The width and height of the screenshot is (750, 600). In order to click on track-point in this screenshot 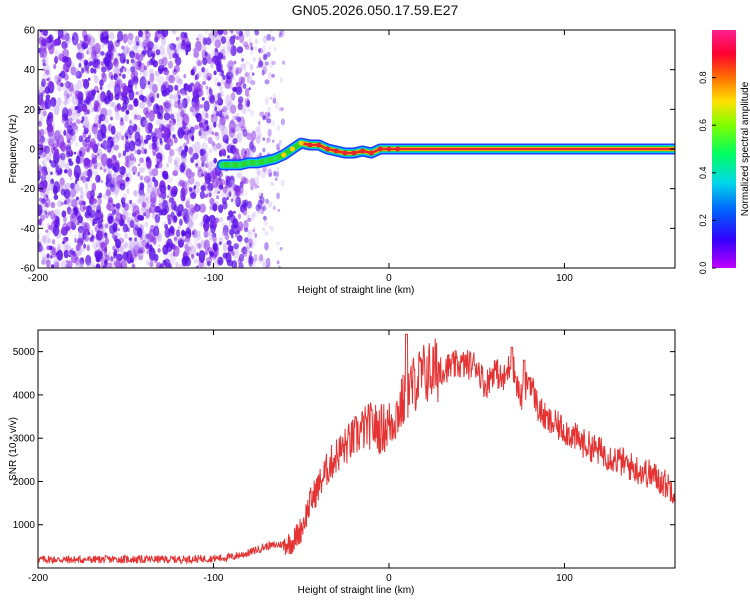, I will do `click(231, 165)`.